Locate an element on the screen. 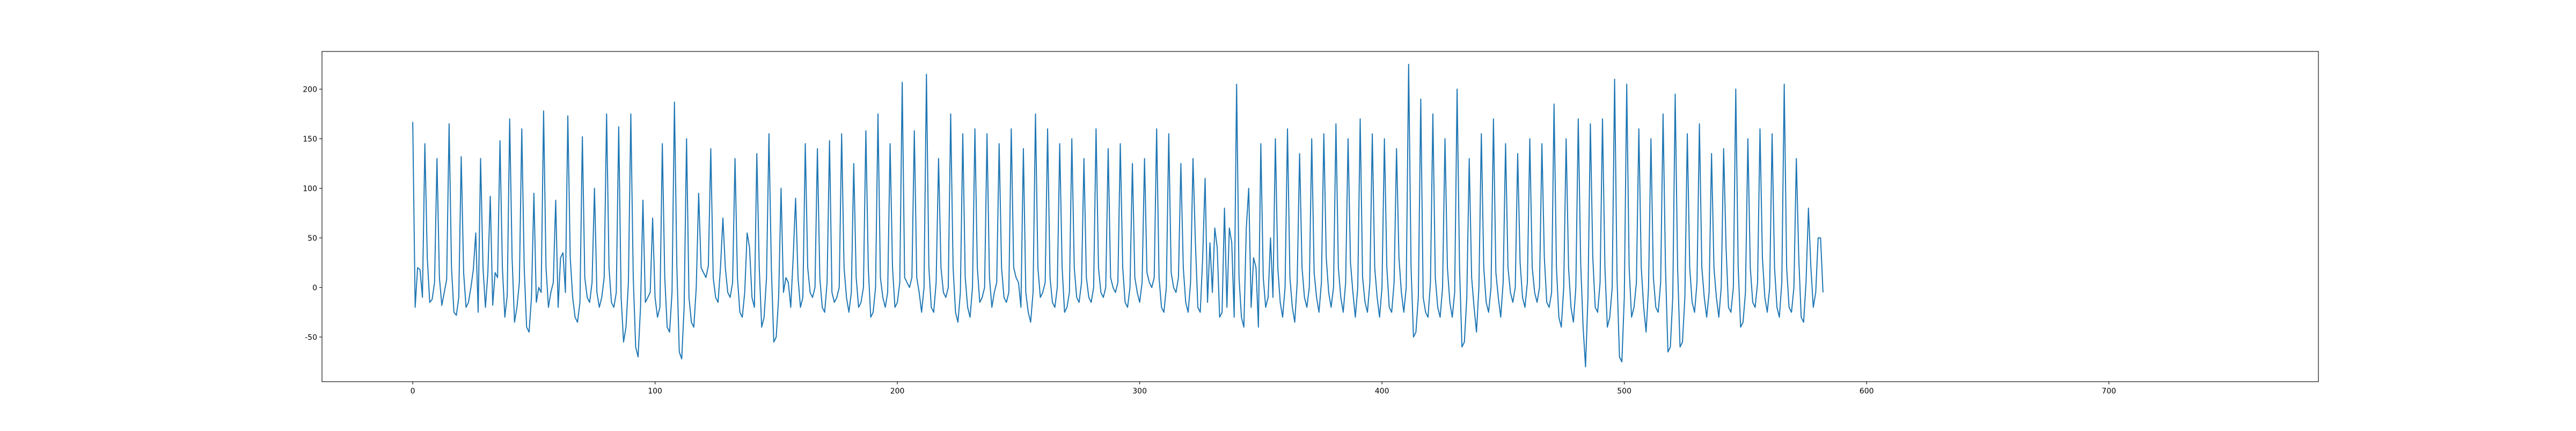  y-tick-label: 50 is located at coordinates (312, 238).